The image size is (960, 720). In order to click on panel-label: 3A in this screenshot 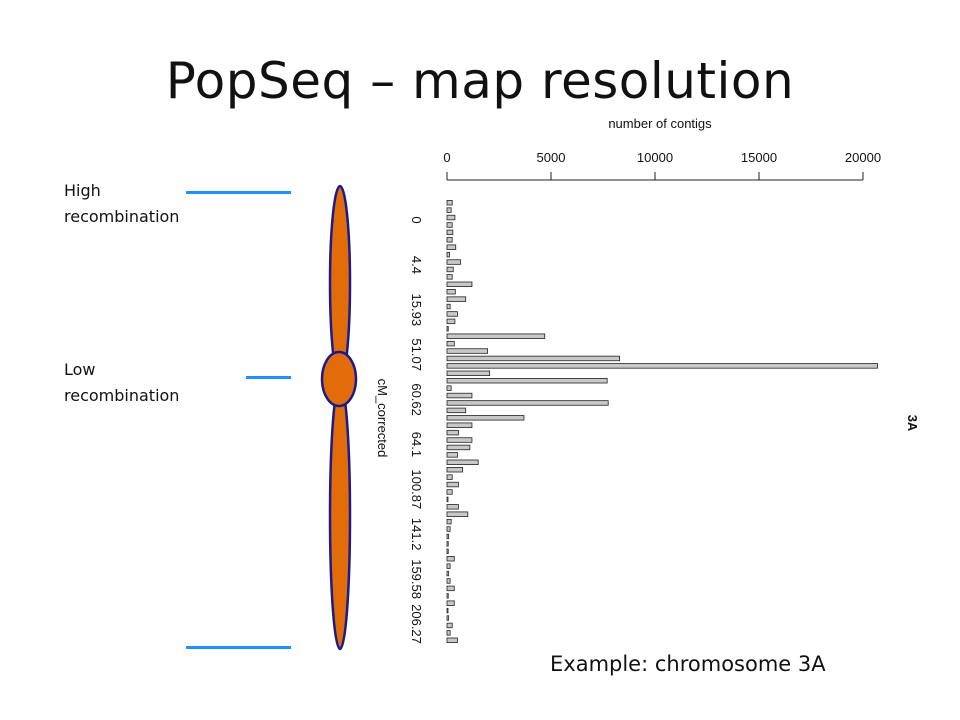, I will do `click(912, 423)`.